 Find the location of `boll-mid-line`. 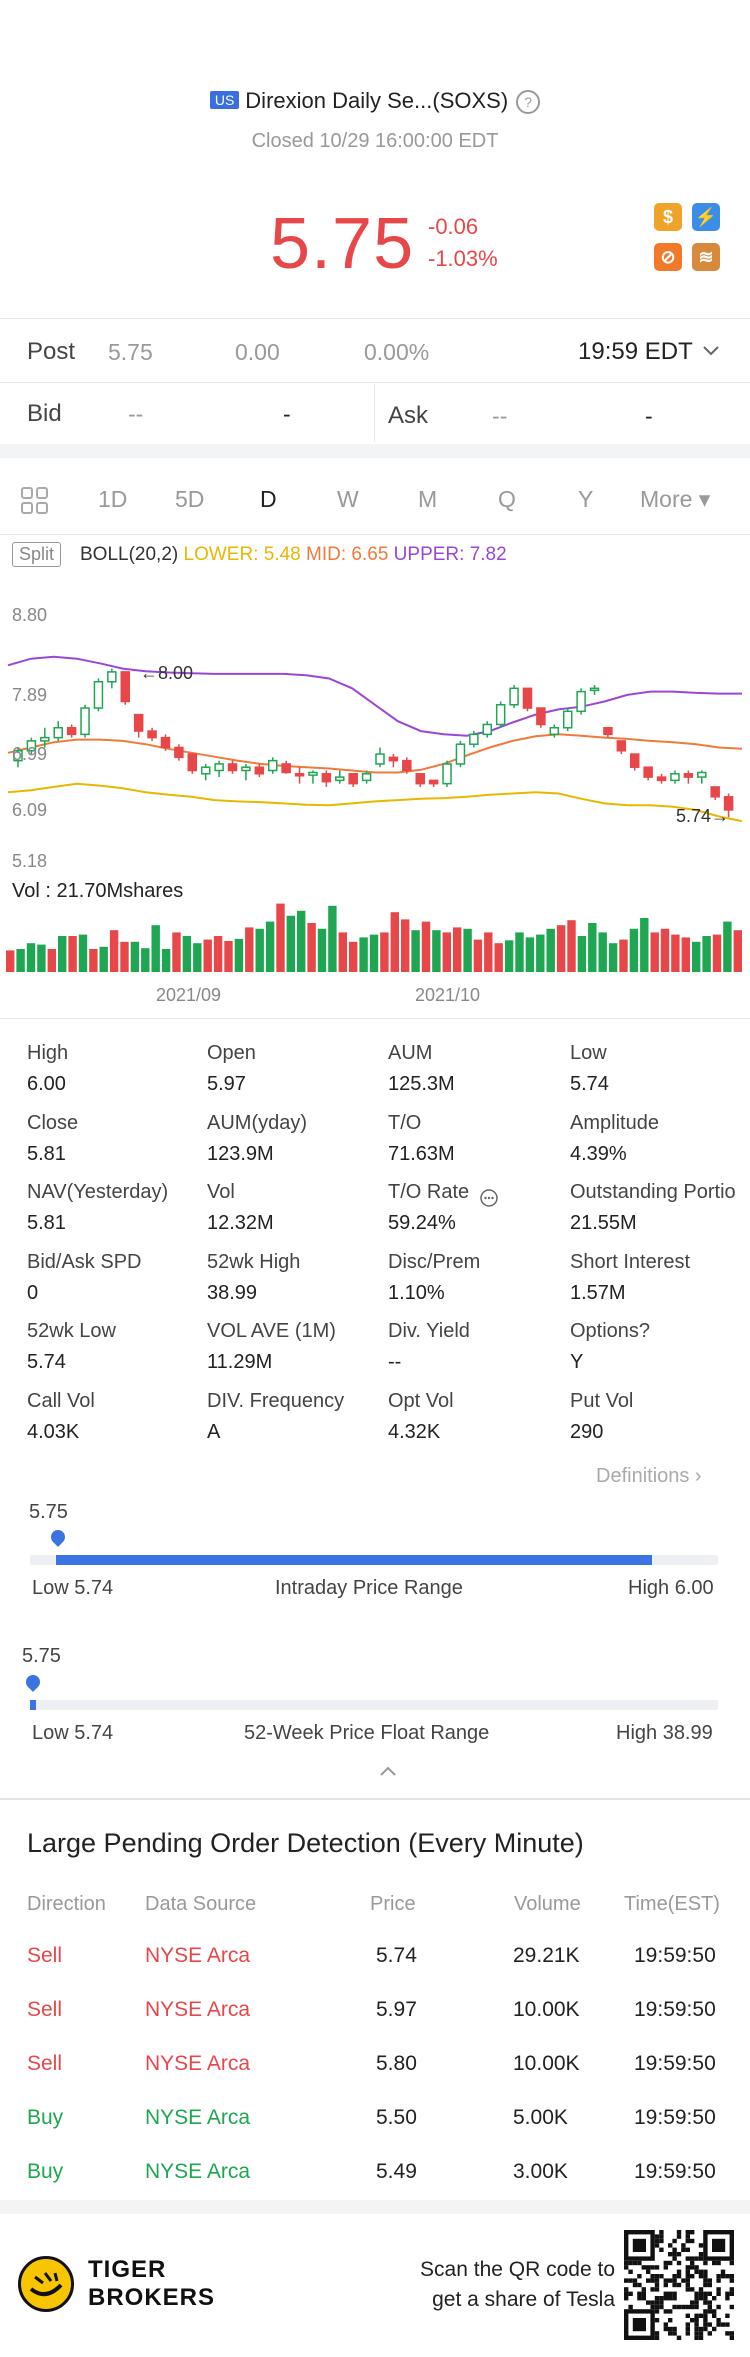

boll-mid-line is located at coordinates (375, 753).